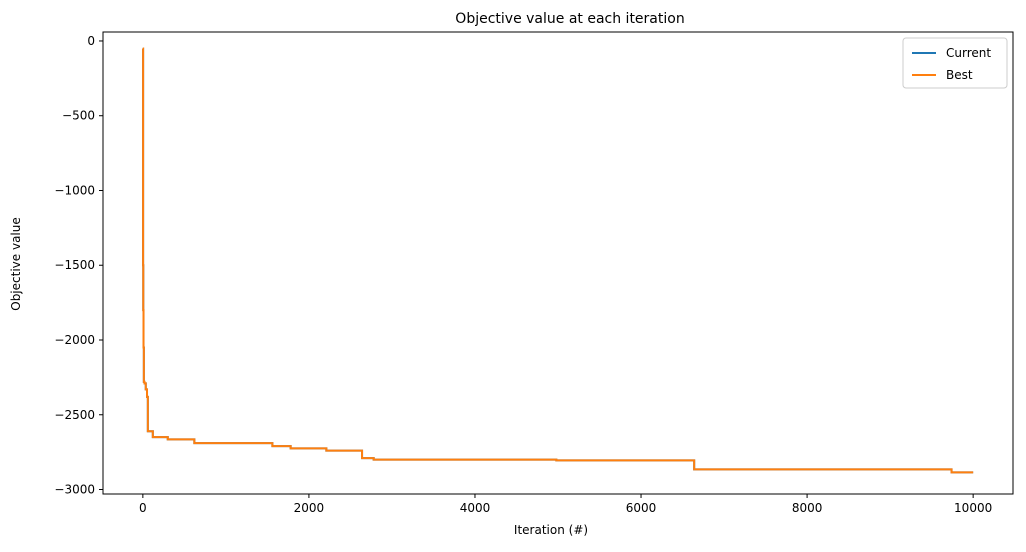  Describe the element at coordinates (551, 530) in the screenshot. I see `x-axis-label: Iteration (#)` at that location.